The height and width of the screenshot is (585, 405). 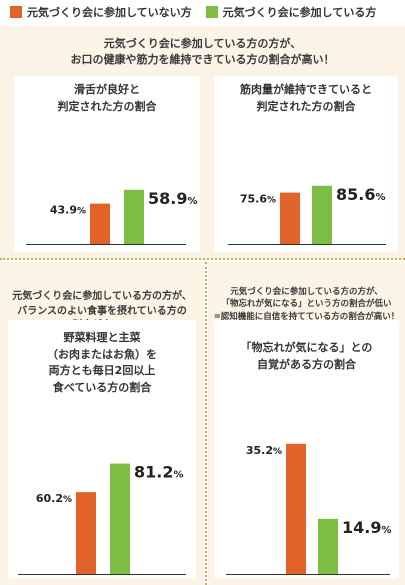 I want to click on chart-diet: 60.2% 81.2%, so click(x=102, y=519).